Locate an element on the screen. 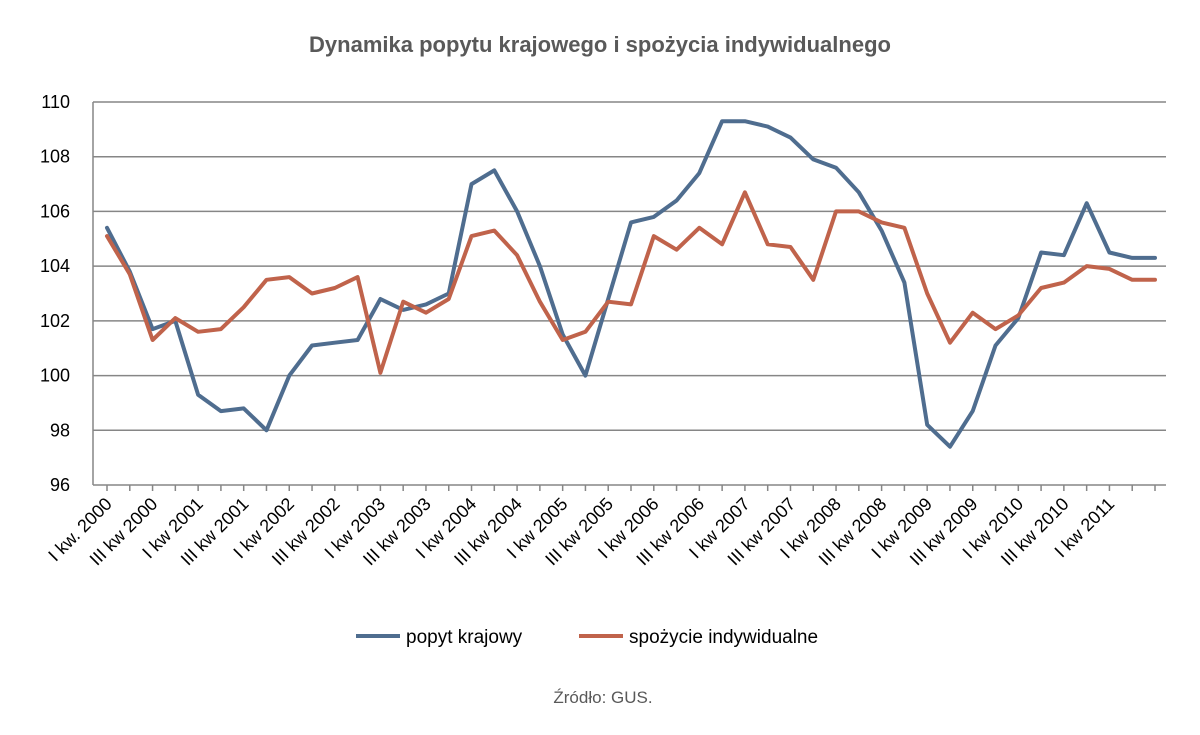  y-tick-label: 106 is located at coordinates (55, 211).